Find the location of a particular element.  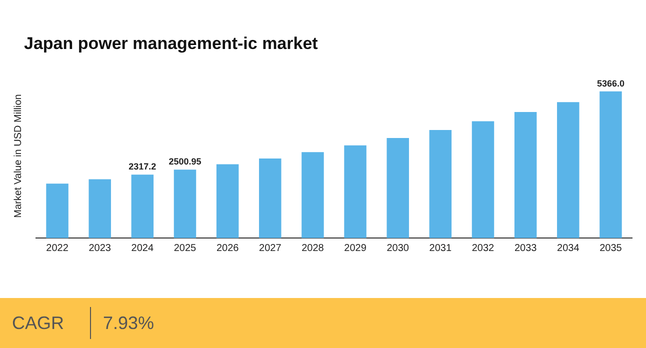

x-tick-label: 2023 is located at coordinates (100, 248).